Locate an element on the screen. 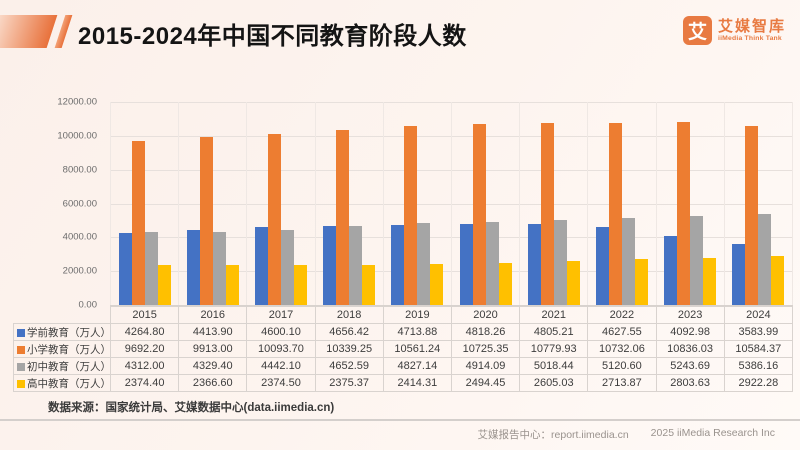 This screenshot has width=800, height=450. value-cell: 4713.88 is located at coordinates (417, 332).